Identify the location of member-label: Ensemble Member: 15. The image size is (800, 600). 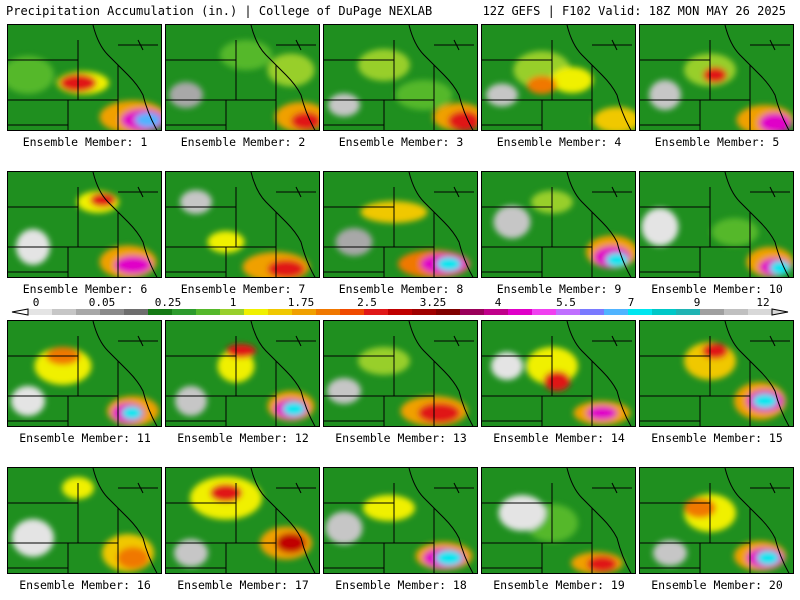
(717, 438).